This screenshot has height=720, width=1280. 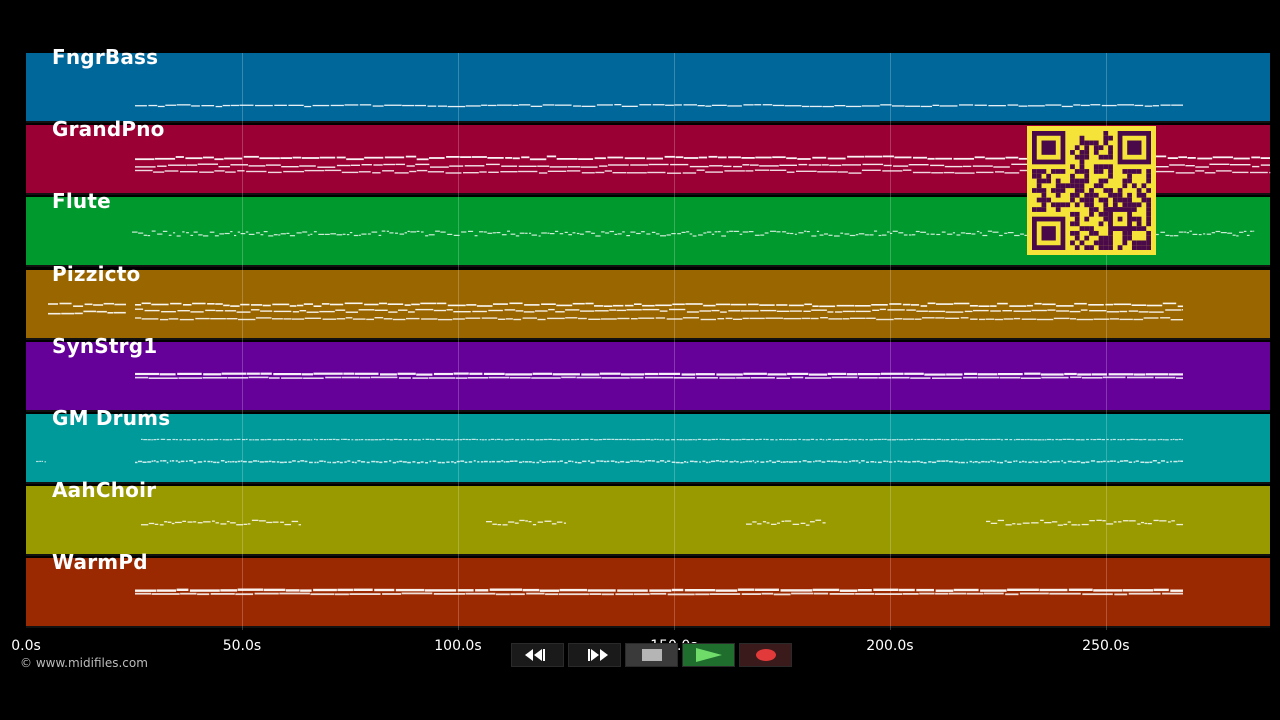 What do you see at coordinates (81, 201) in the screenshot?
I see `track-name: Flute` at bounding box center [81, 201].